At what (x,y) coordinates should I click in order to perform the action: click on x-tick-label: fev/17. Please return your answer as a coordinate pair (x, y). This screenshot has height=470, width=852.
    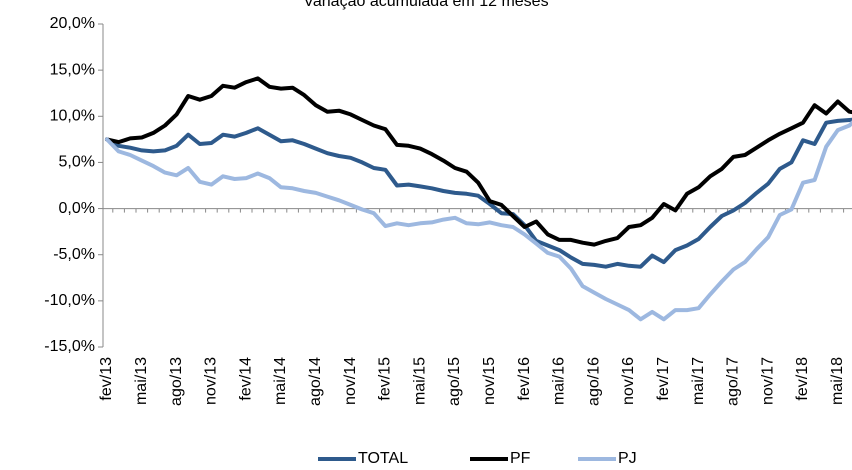
    Looking at the image, I should click on (663, 379).